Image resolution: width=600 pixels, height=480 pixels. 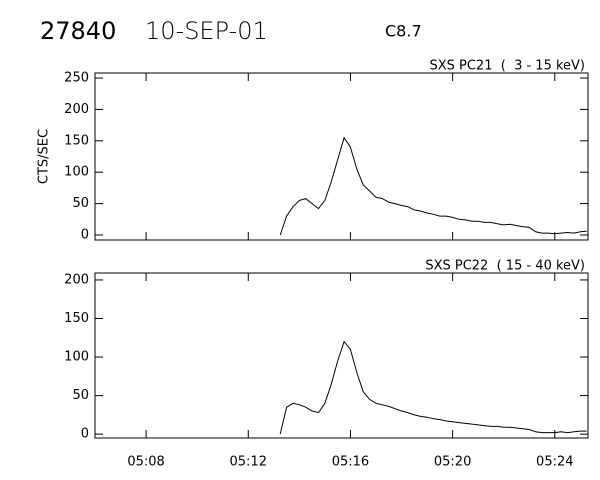 What do you see at coordinates (554, 462) in the screenshot?
I see `x-tick-label: 05:24` at bounding box center [554, 462].